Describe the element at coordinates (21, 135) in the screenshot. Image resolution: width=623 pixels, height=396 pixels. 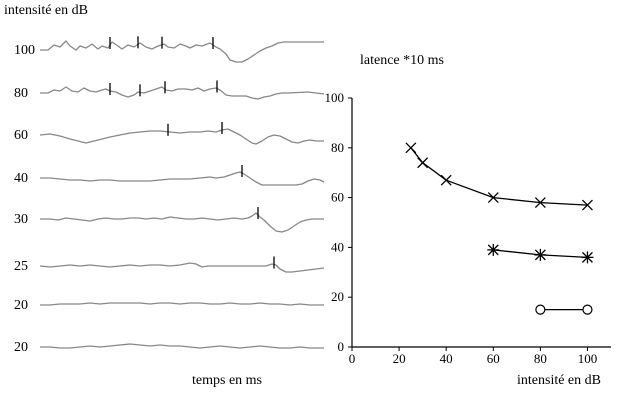
I see `trace-label: 60` at that location.